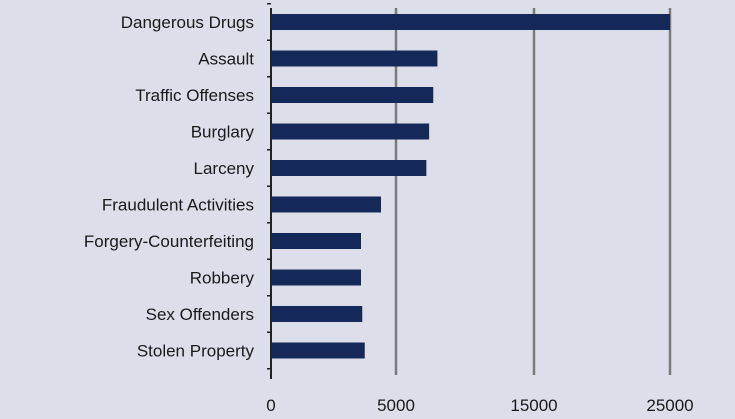 The height and width of the screenshot is (419, 735). Describe the element at coordinates (194, 95) in the screenshot. I see `category-label: Traffic Offenses` at that location.